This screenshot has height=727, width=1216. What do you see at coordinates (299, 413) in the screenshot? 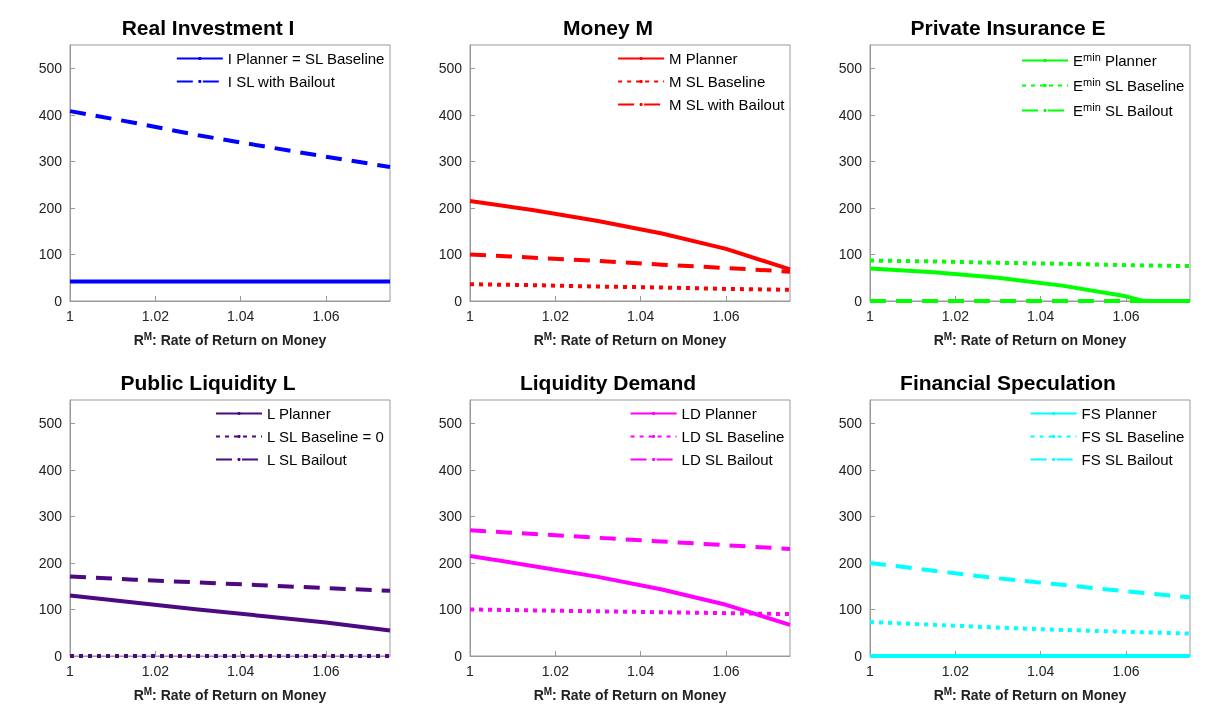
I see `legend-label: L Planner` at bounding box center [299, 413].